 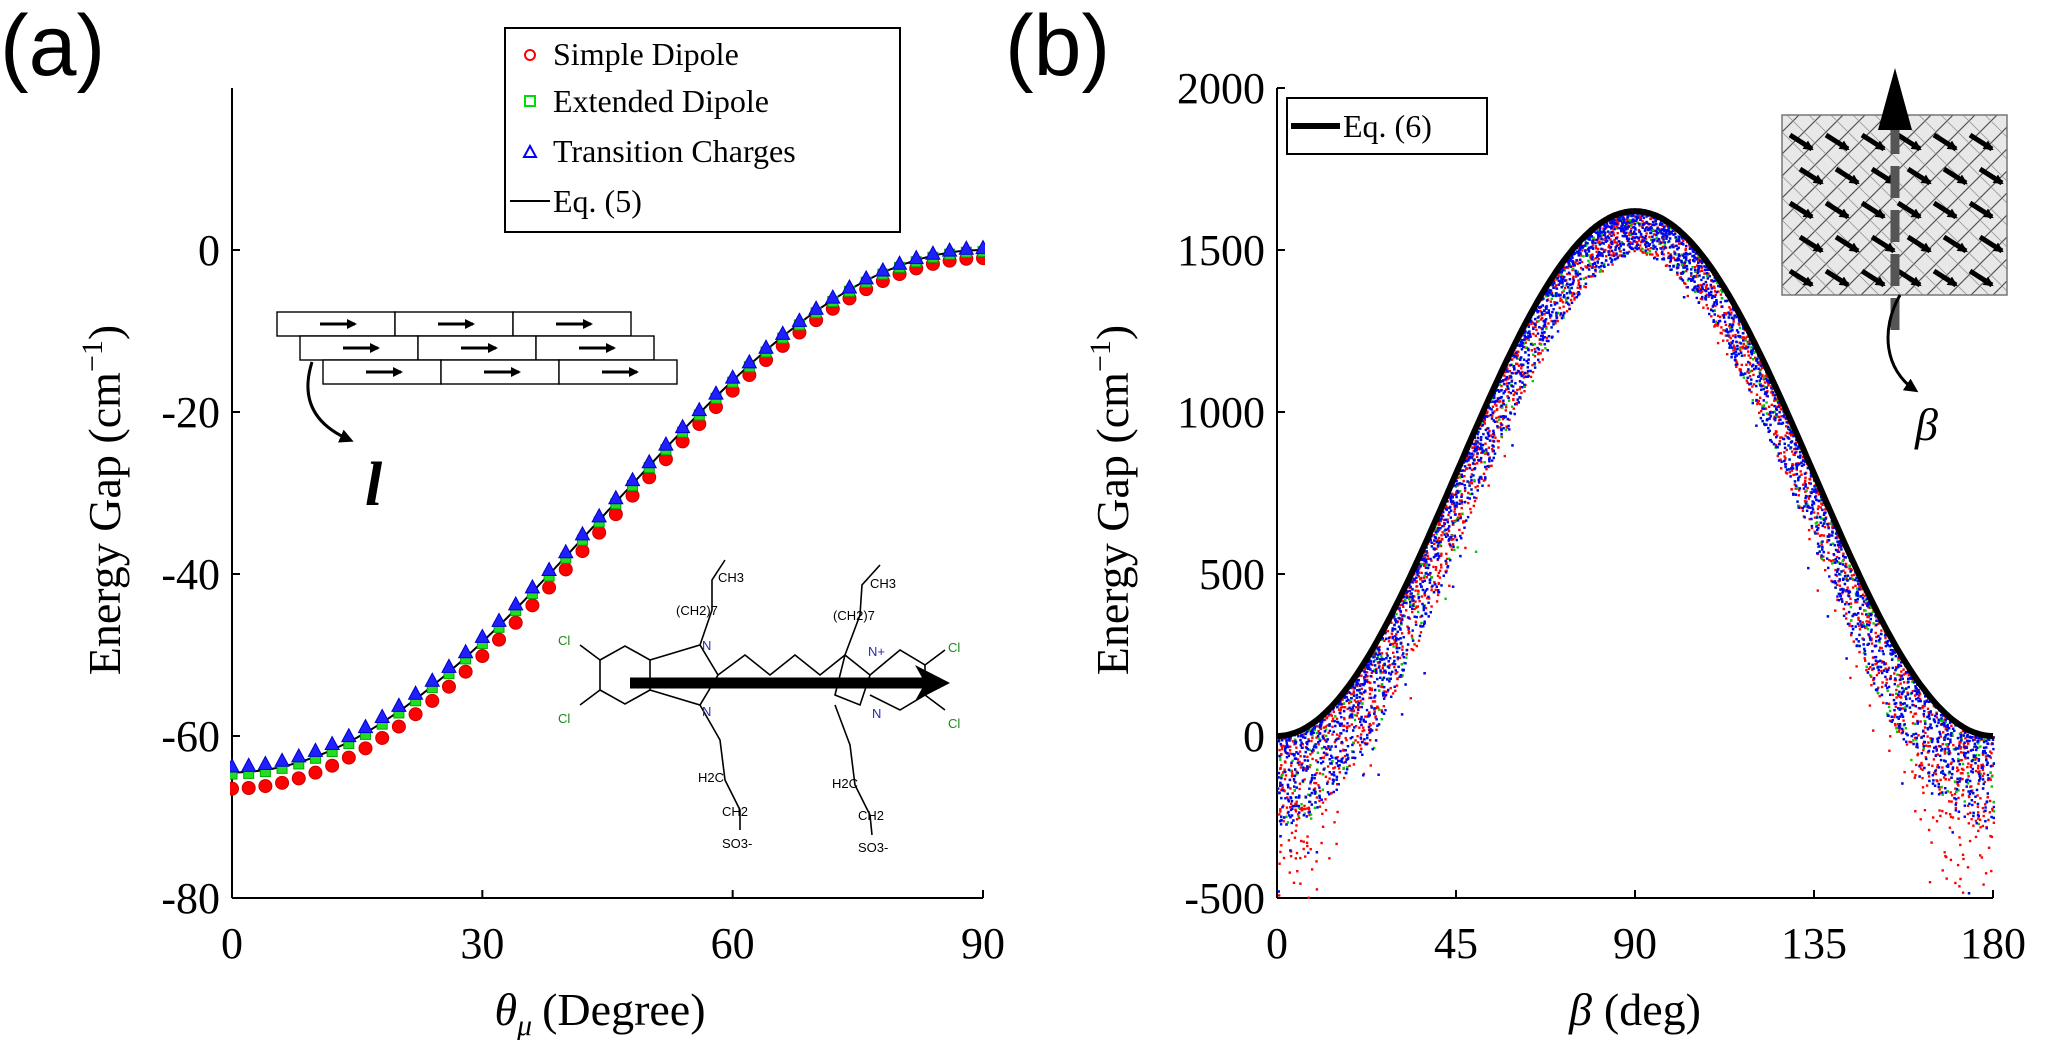 I want to click on transition-charges-point, so click(x=399, y=704).